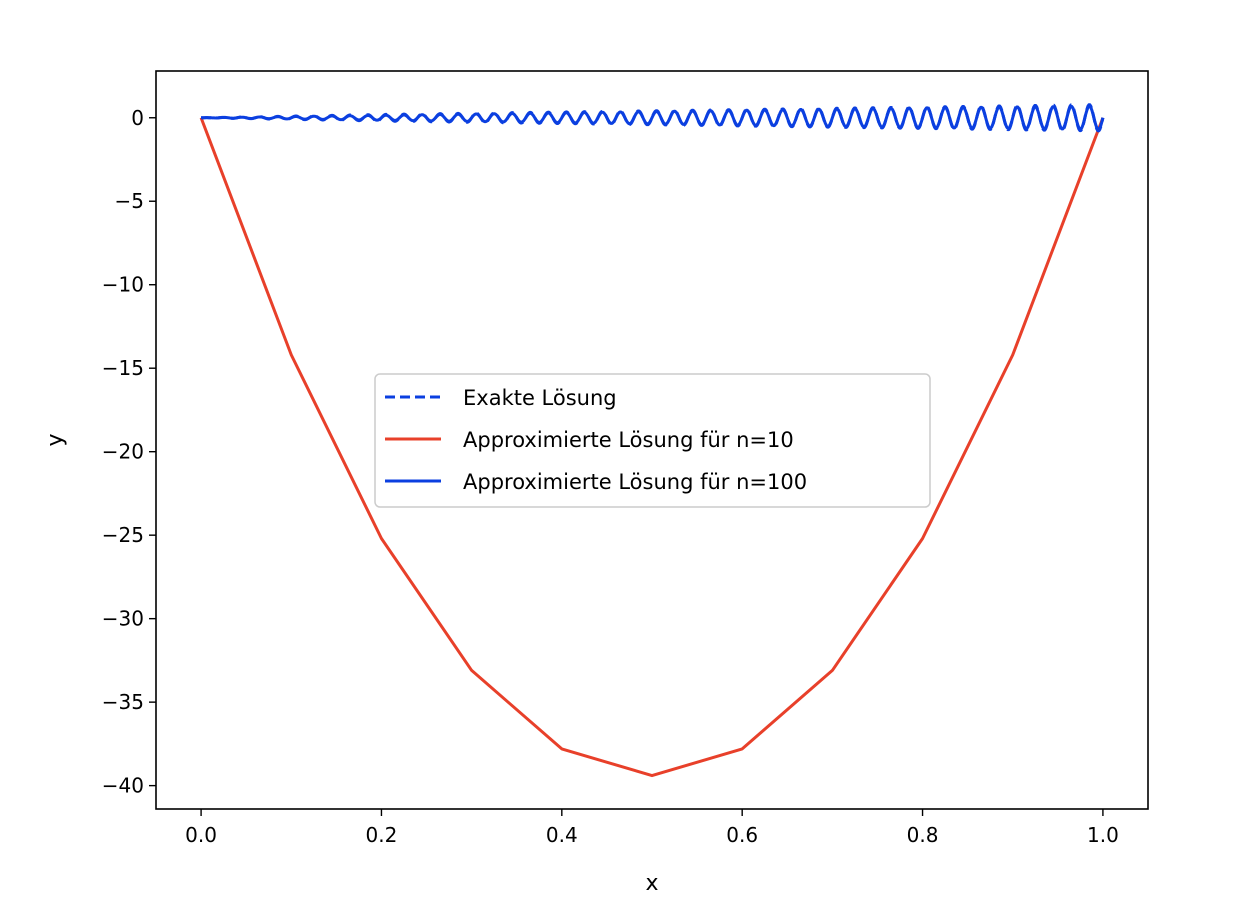 Image resolution: width=1254 pixels, height=908 pixels. I want to click on legend-box, so click(652, 440).